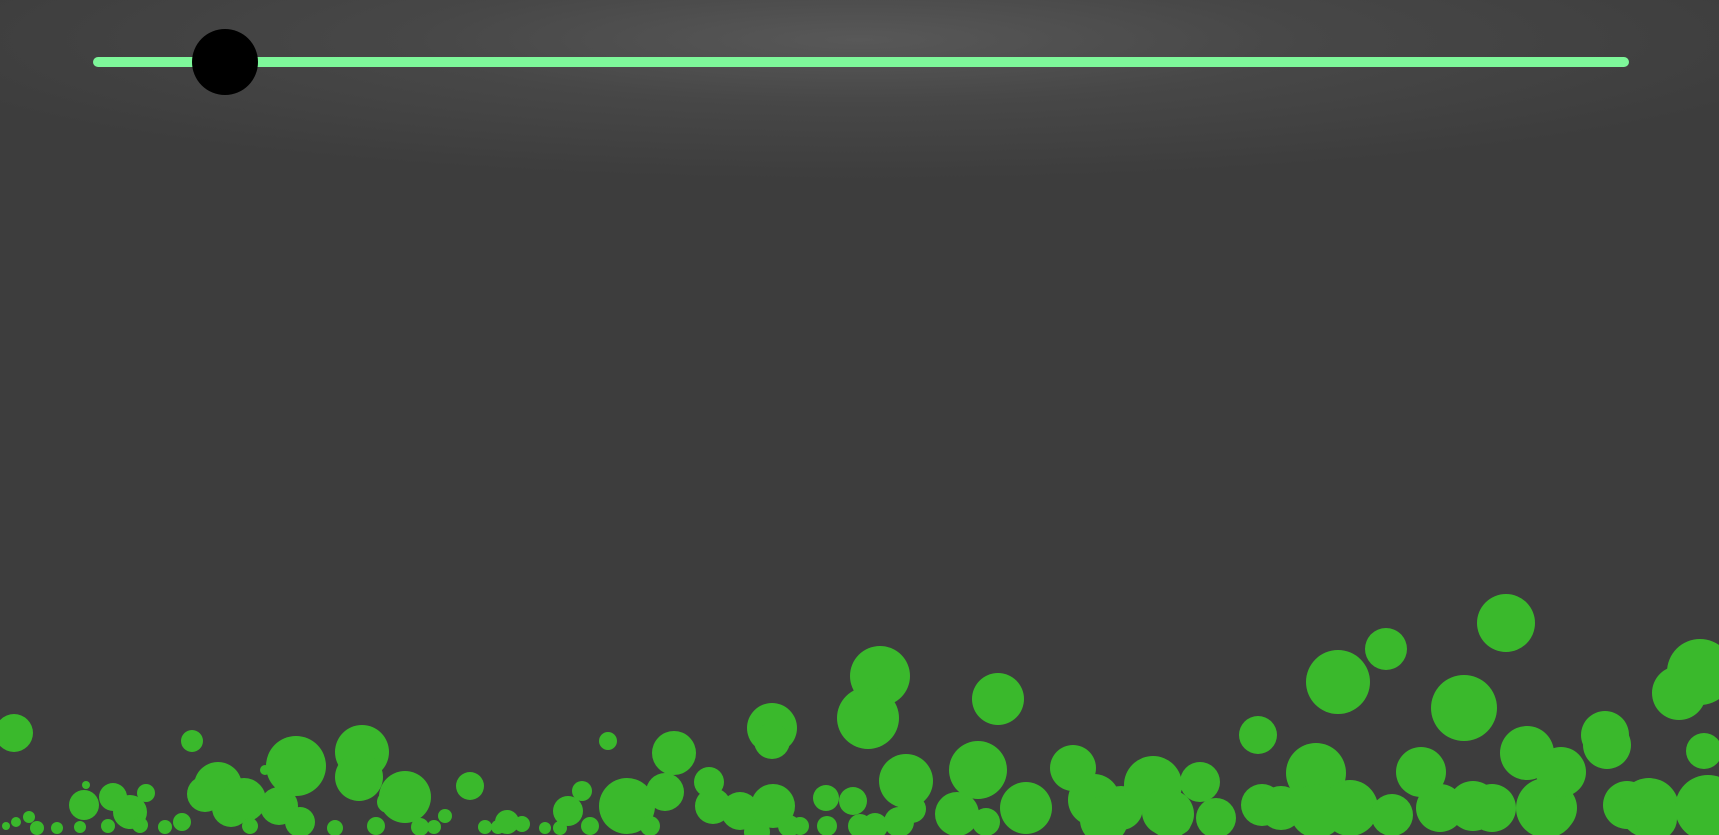  Describe the element at coordinates (225, 62) in the screenshot. I see `slider-handle` at that location.